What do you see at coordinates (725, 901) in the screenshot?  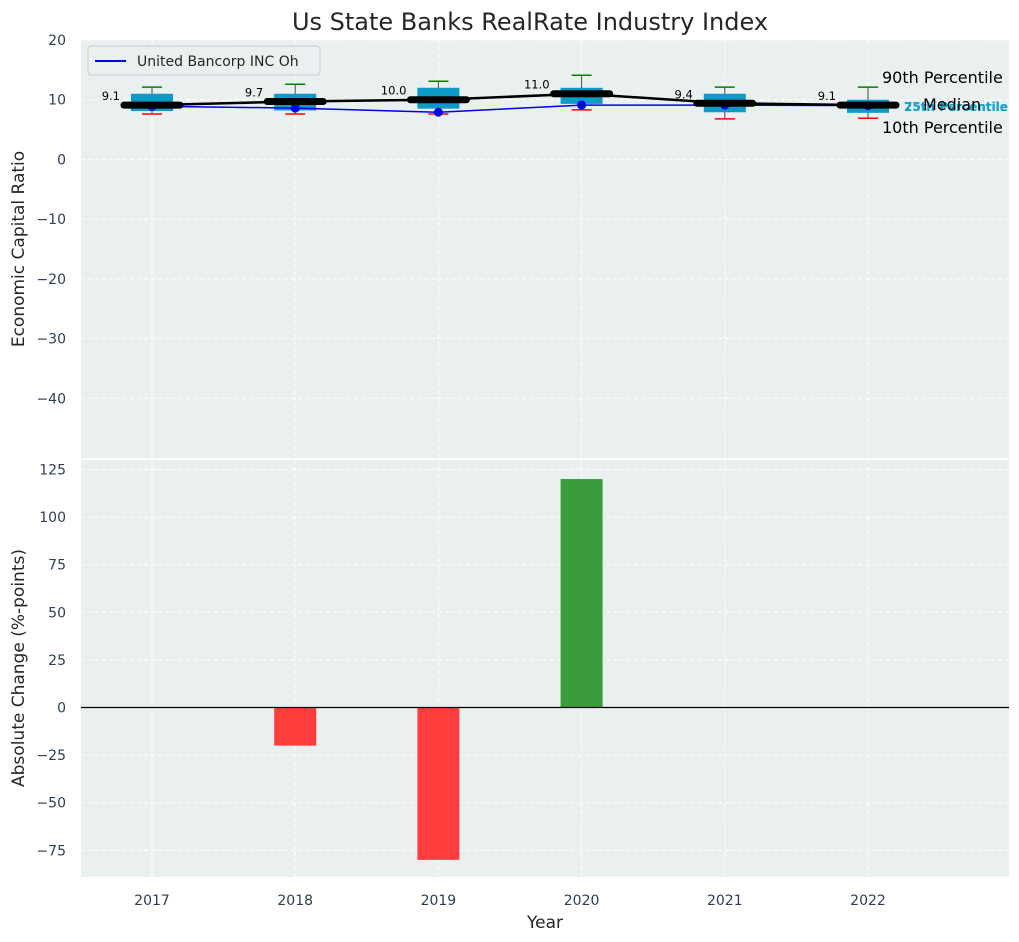 I see `x-tick-label: 2021` at bounding box center [725, 901].